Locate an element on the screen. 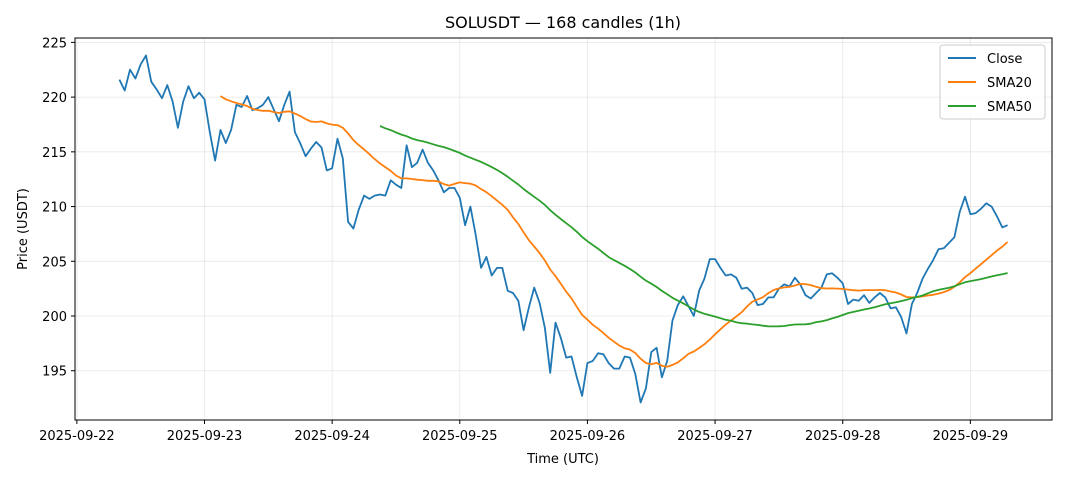  y-axis: 195 200 205 210 215 220 225 is located at coordinates (58, 208).